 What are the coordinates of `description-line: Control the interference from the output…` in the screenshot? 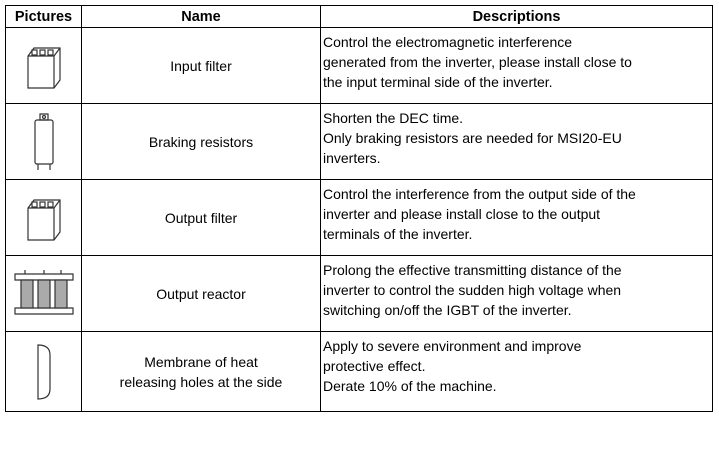 It's located at (479, 194).